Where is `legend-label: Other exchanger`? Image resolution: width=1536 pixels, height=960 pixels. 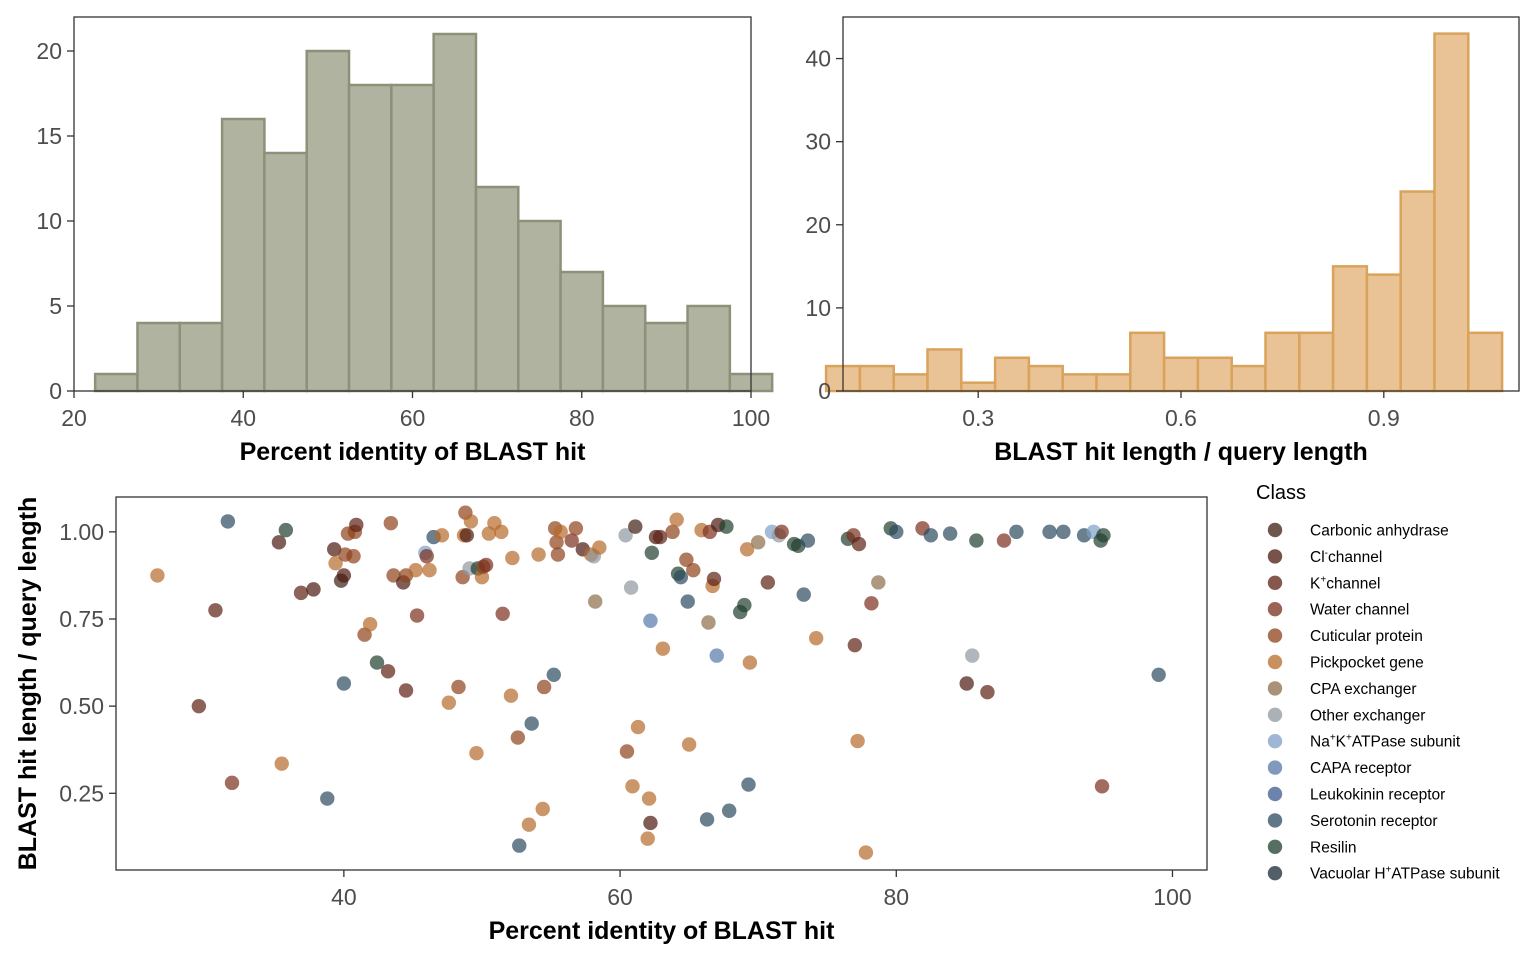 legend-label: Other exchanger is located at coordinates (1367, 715).